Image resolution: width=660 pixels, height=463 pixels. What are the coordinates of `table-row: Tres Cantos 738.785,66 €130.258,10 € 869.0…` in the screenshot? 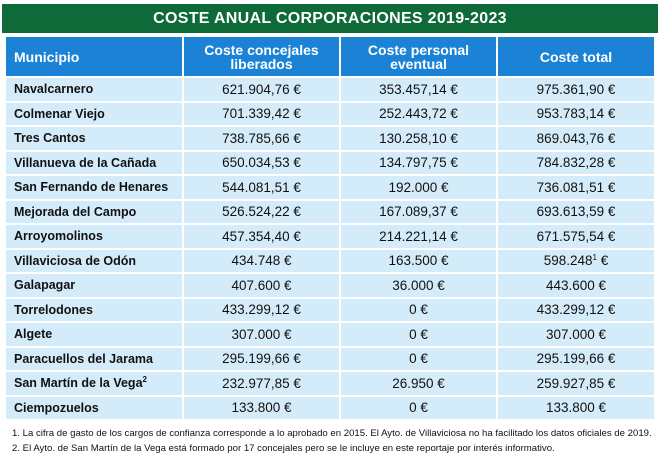 It's located at (330, 137).